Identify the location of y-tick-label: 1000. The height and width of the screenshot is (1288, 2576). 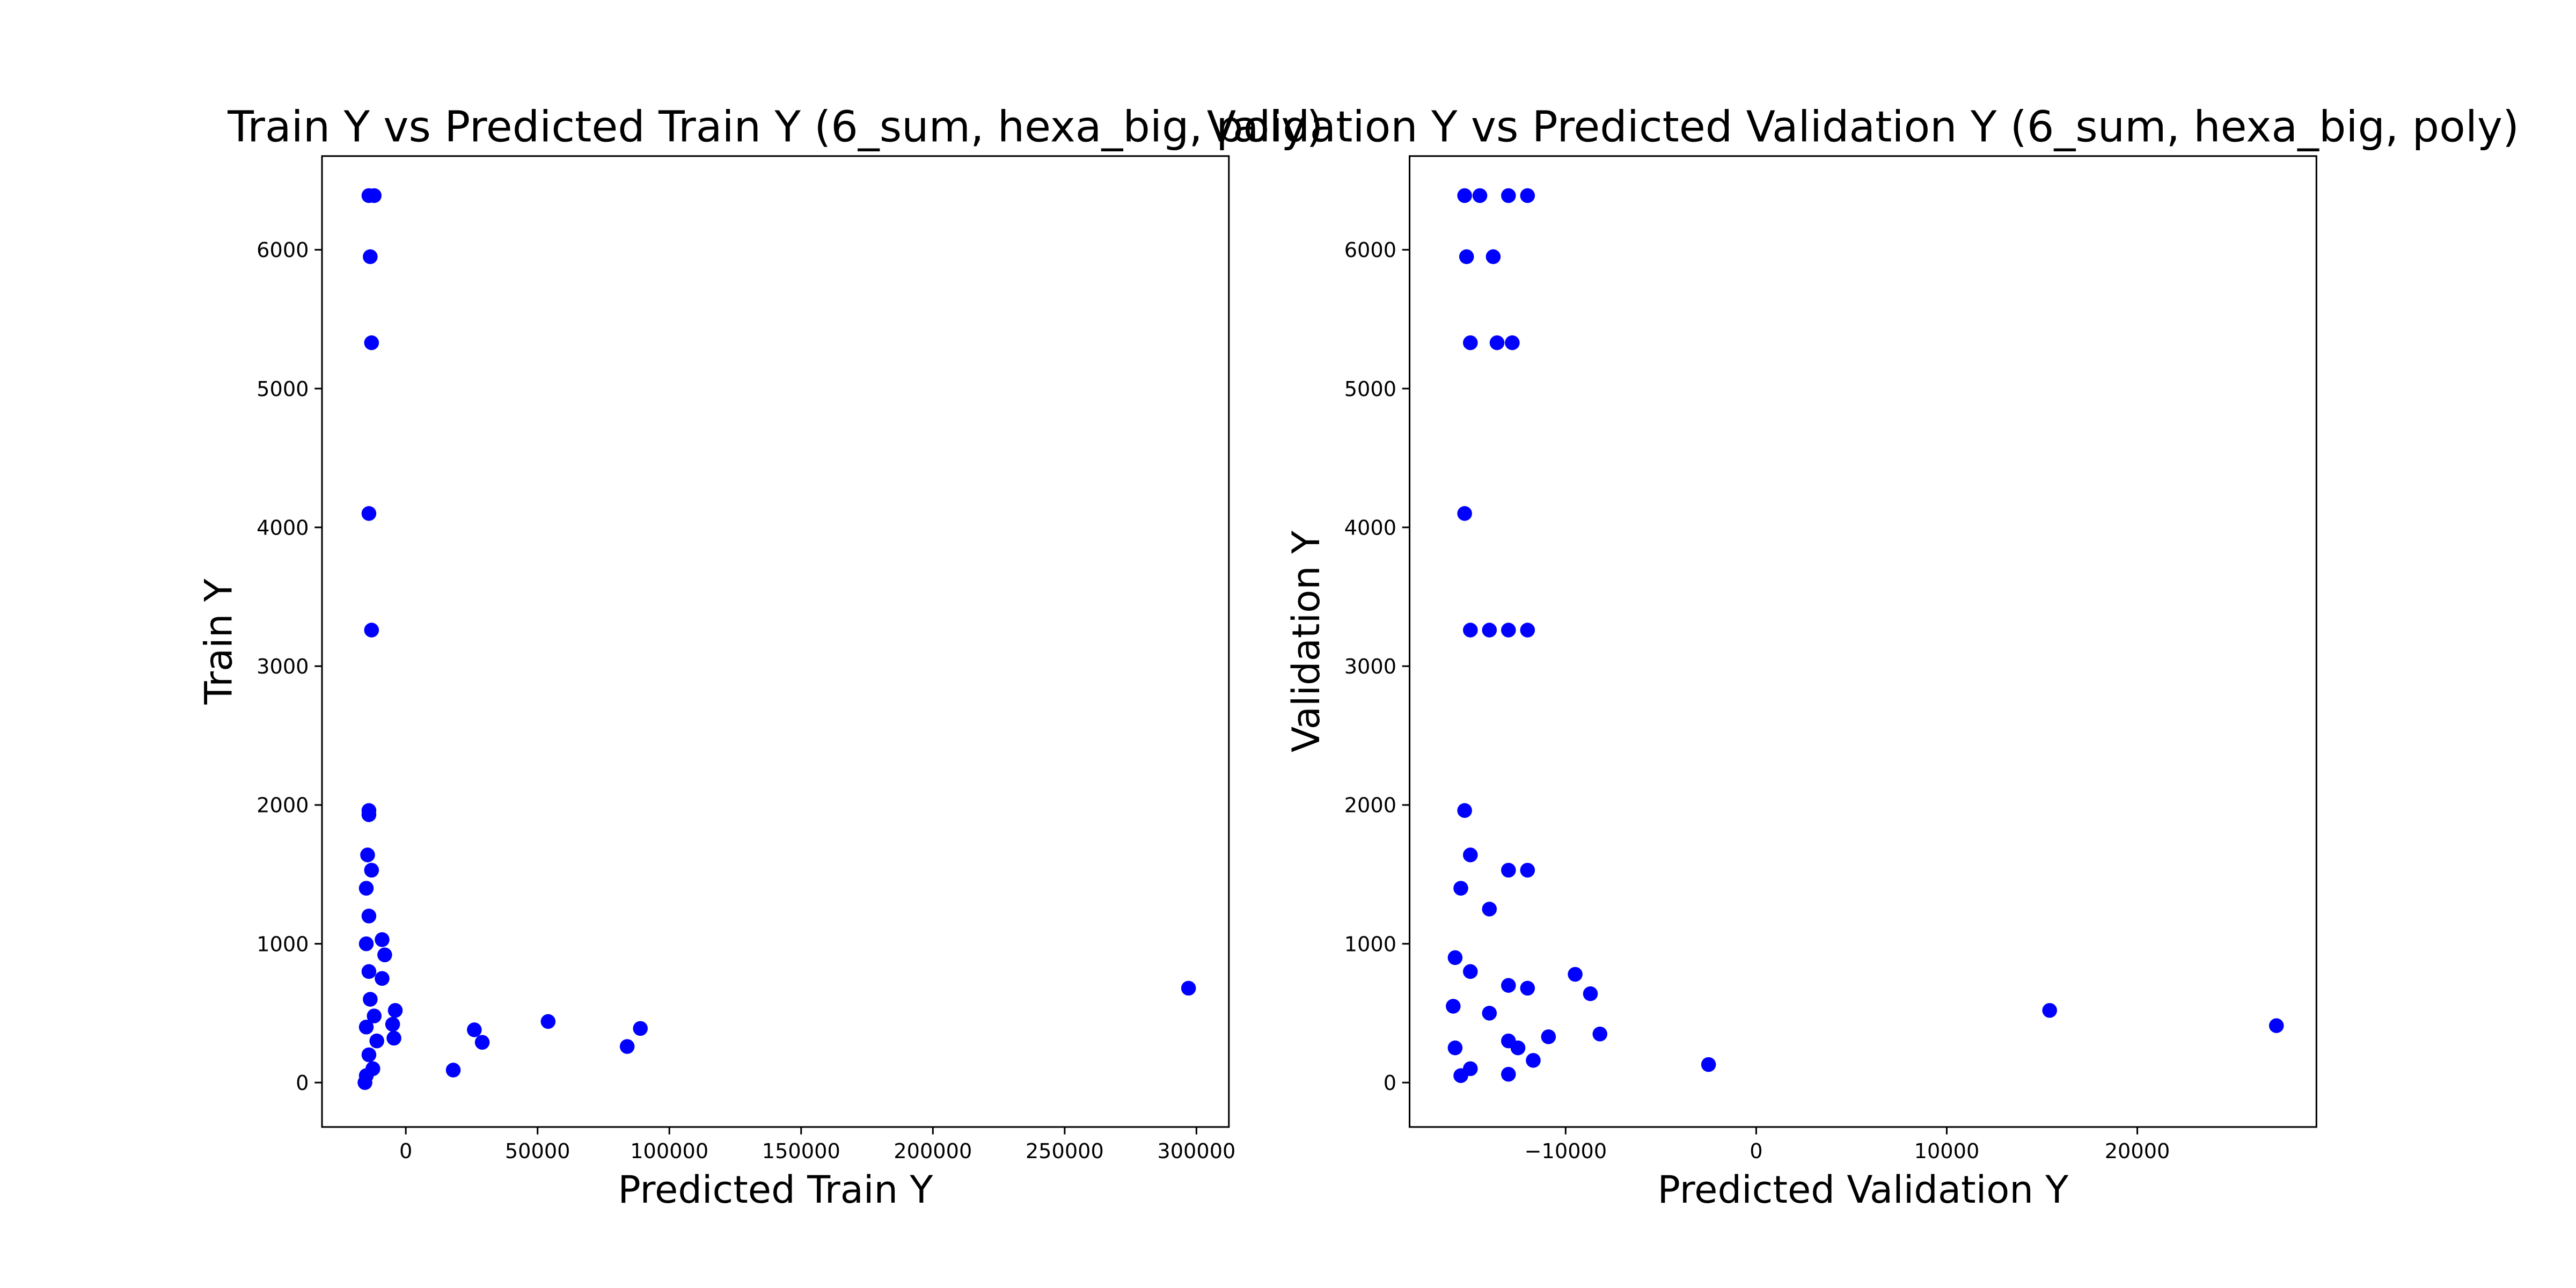
(1370, 944).